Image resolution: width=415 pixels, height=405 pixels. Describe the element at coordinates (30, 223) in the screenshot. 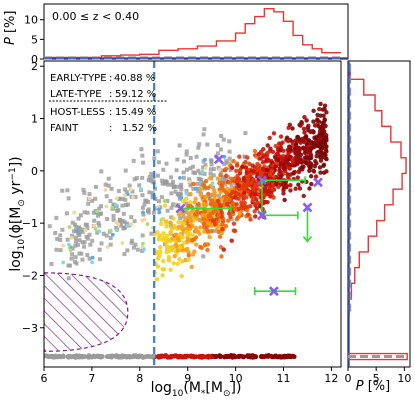

I see `y-tick-label: −1` at that location.